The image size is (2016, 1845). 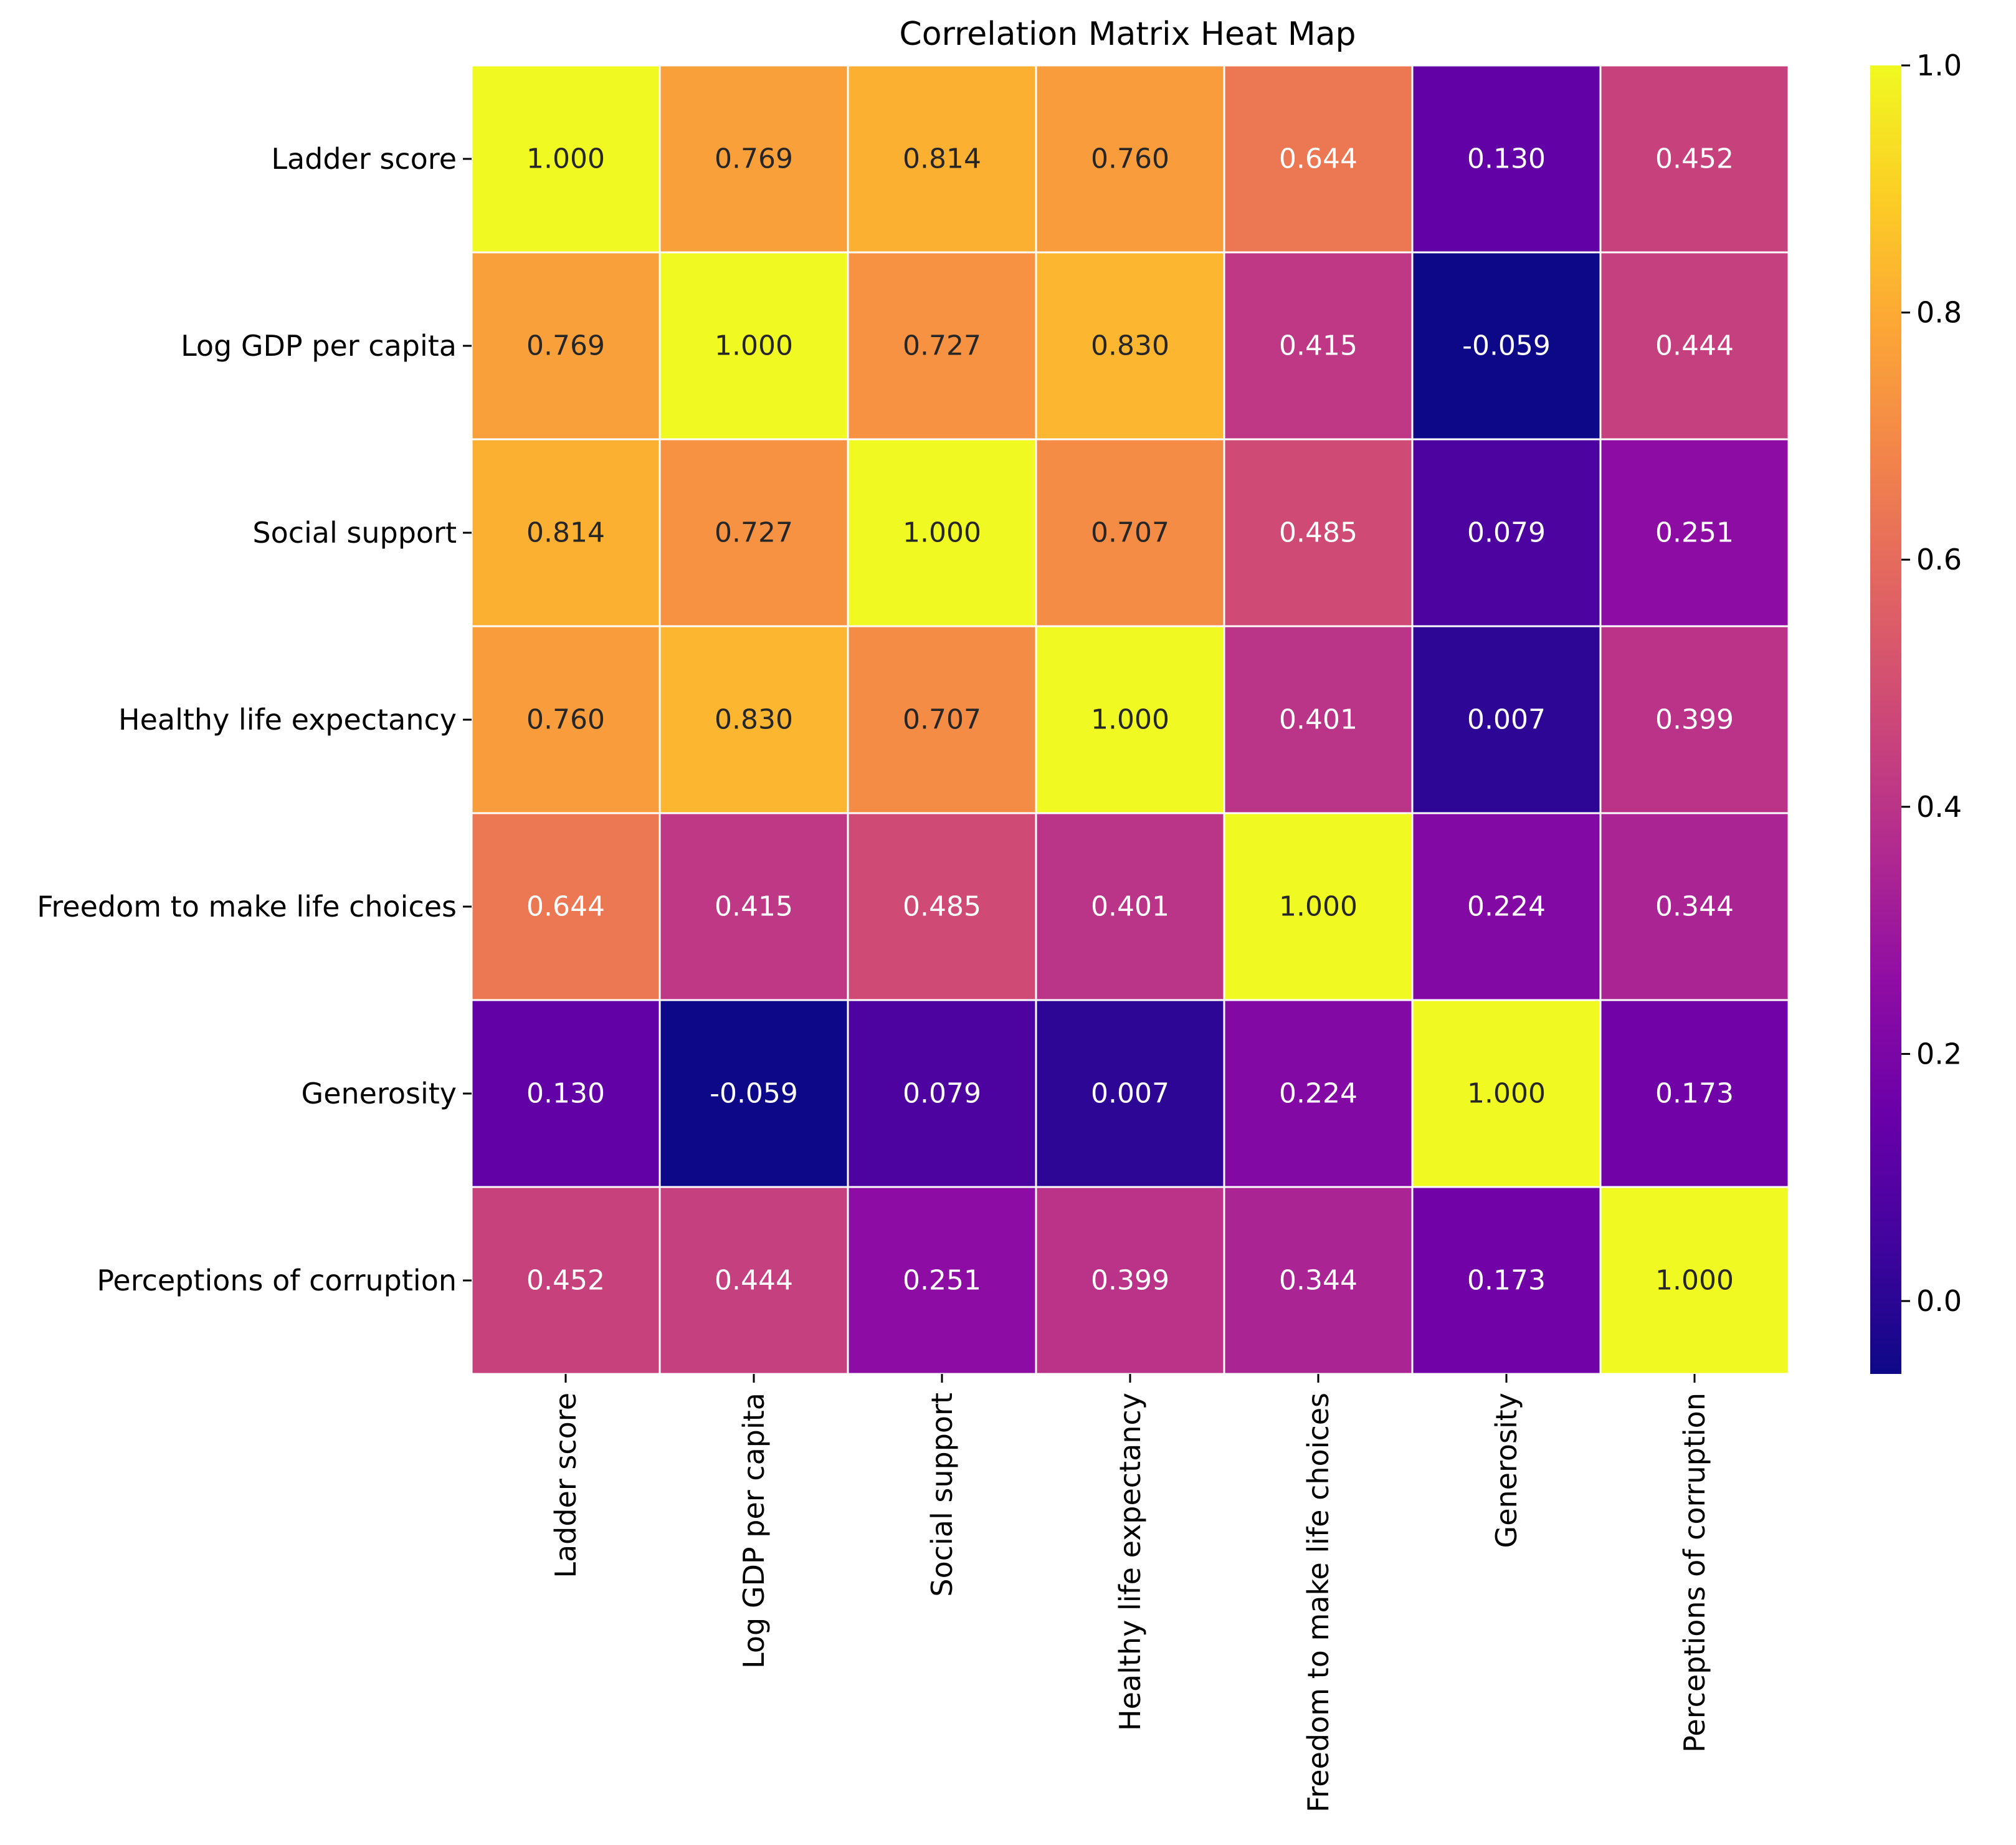 What do you see at coordinates (364, 159) in the screenshot?
I see `row-tick-label: Ladder score` at bounding box center [364, 159].